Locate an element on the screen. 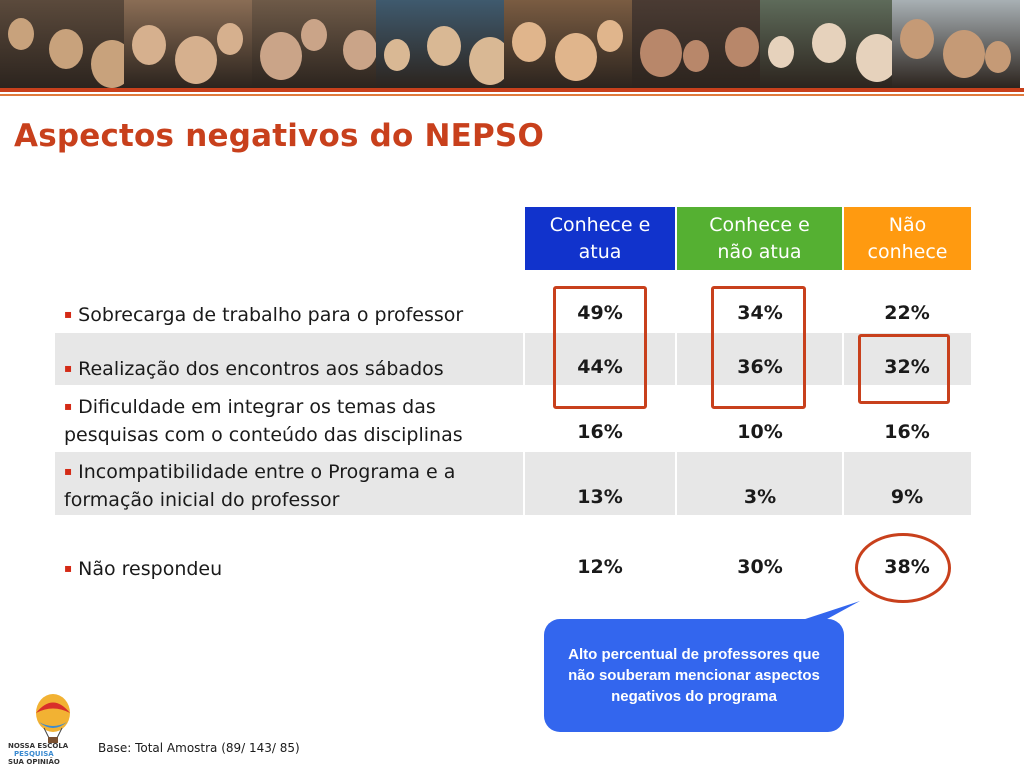  banner-divider is located at coordinates (512, 90).